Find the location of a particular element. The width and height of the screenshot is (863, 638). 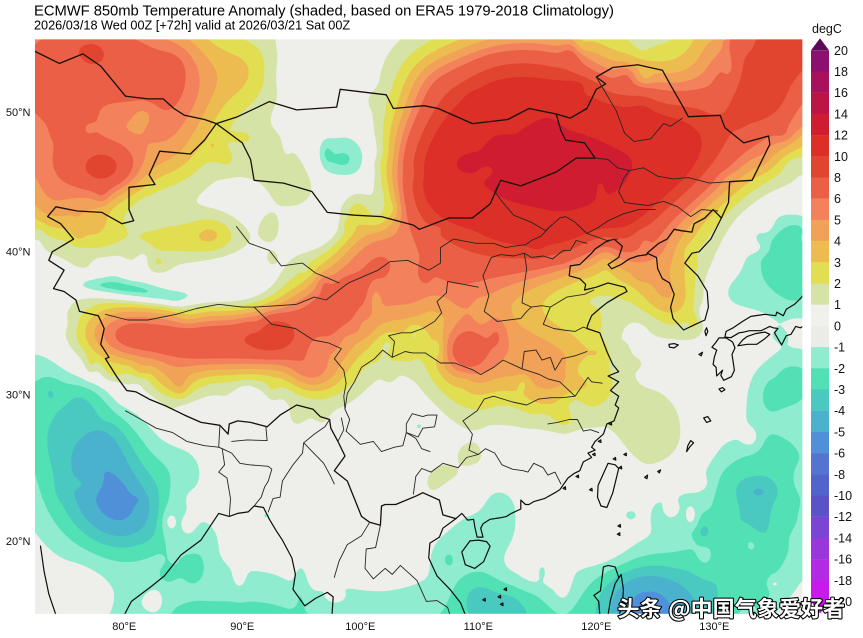

svg-text: degC is located at coordinates (827, 29).